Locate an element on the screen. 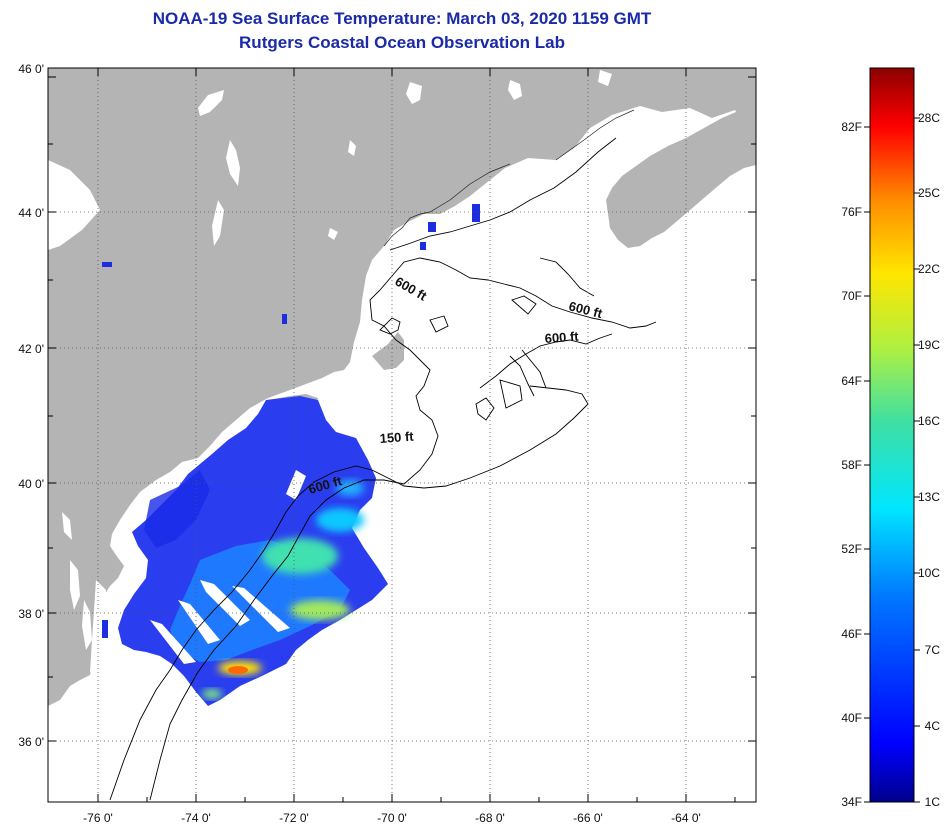  colorbar-f-label: 58F is located at coordinates (851, 465).